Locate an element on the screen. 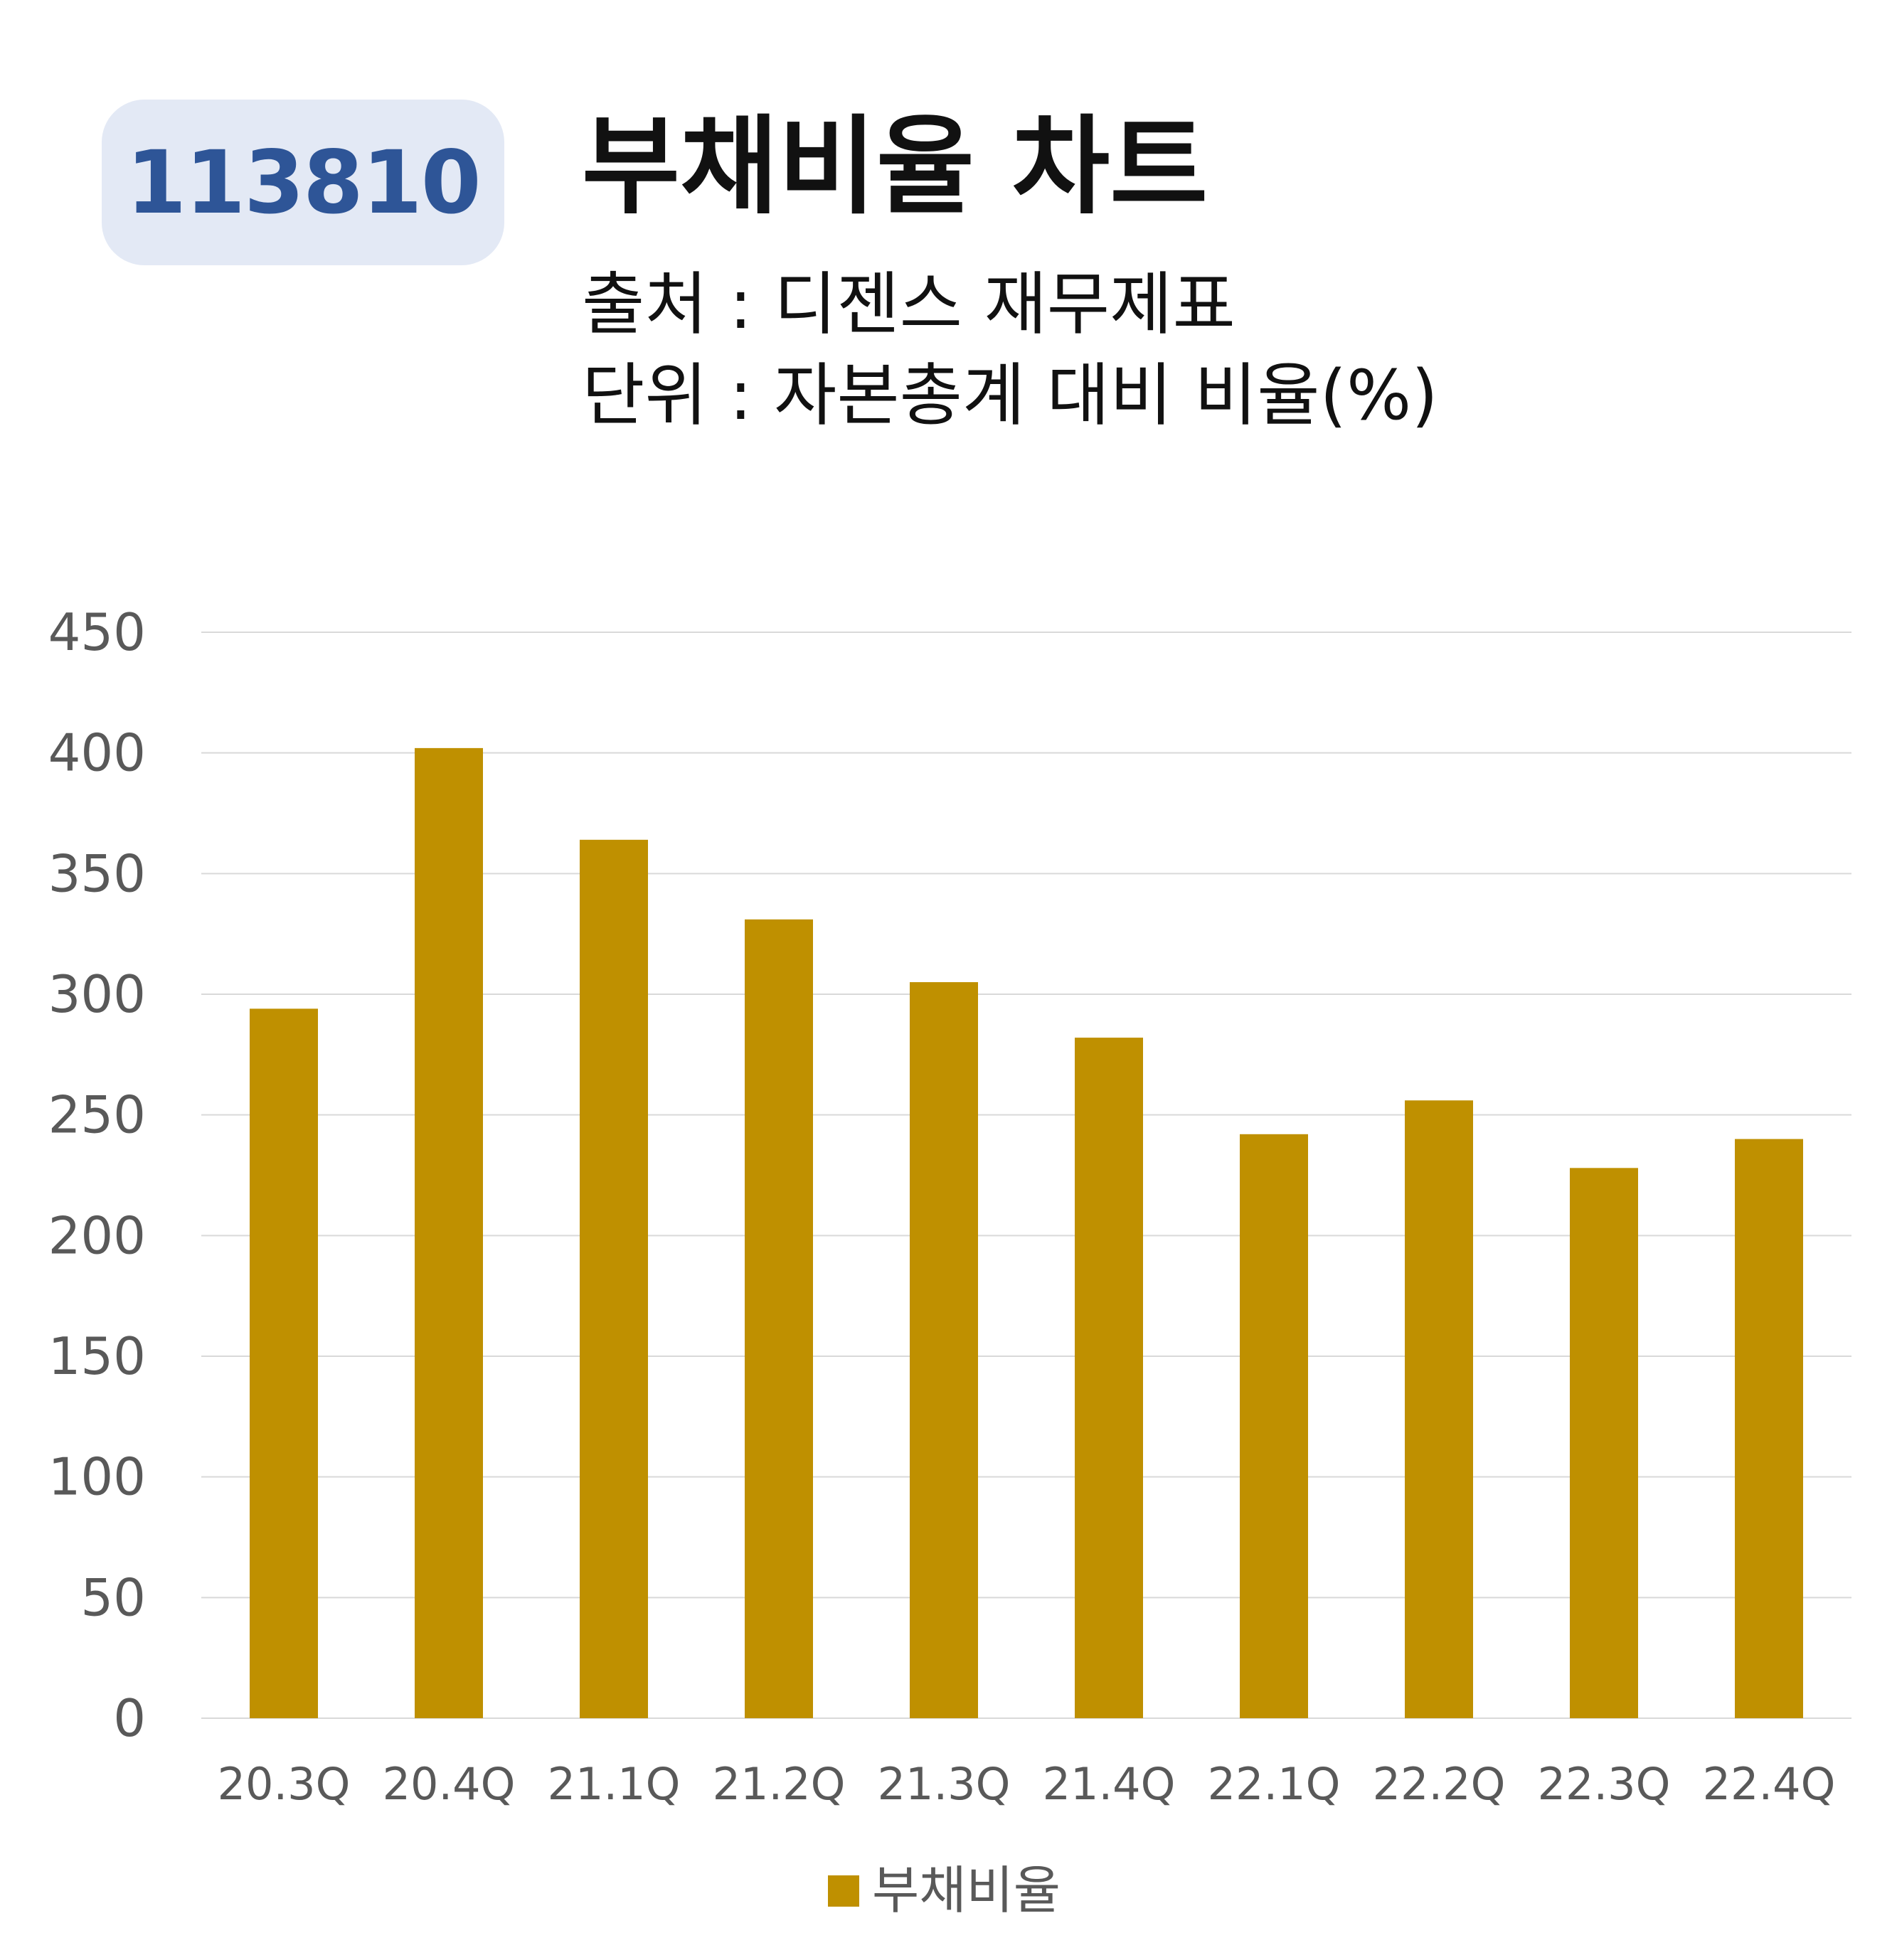 This screenshot has width=1897, height=1960. x-tick-label: 21.1Q is located at coordinates (614, 1784).